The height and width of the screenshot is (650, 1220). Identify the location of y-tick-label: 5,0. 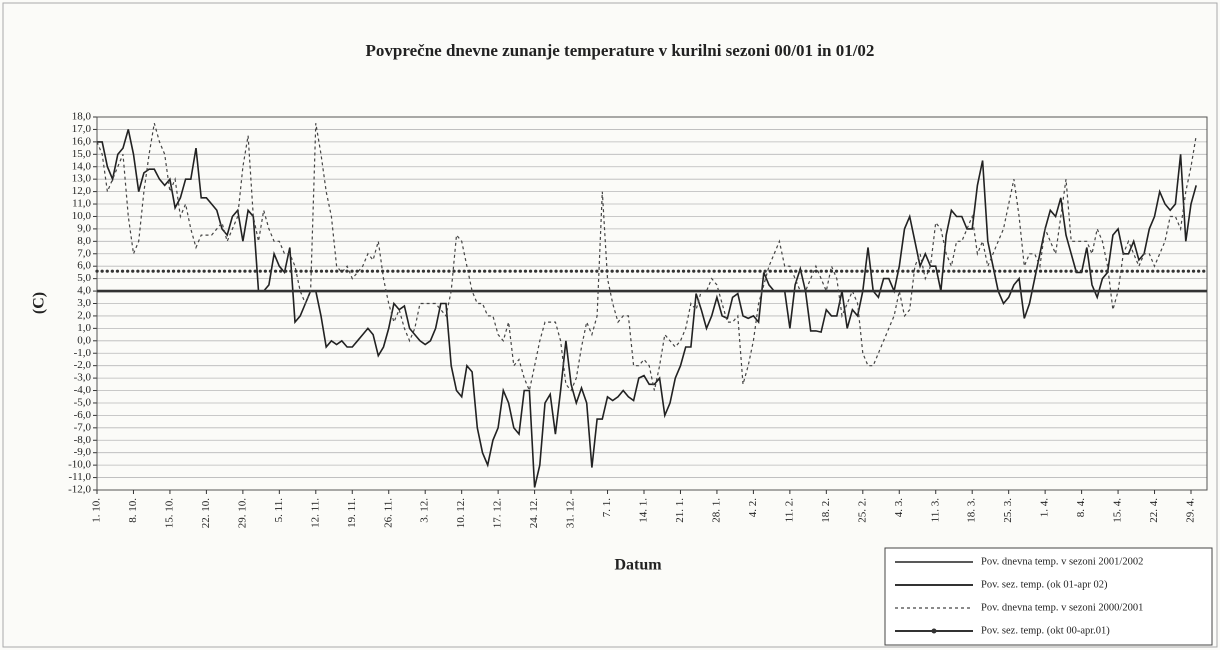
(84, 278).